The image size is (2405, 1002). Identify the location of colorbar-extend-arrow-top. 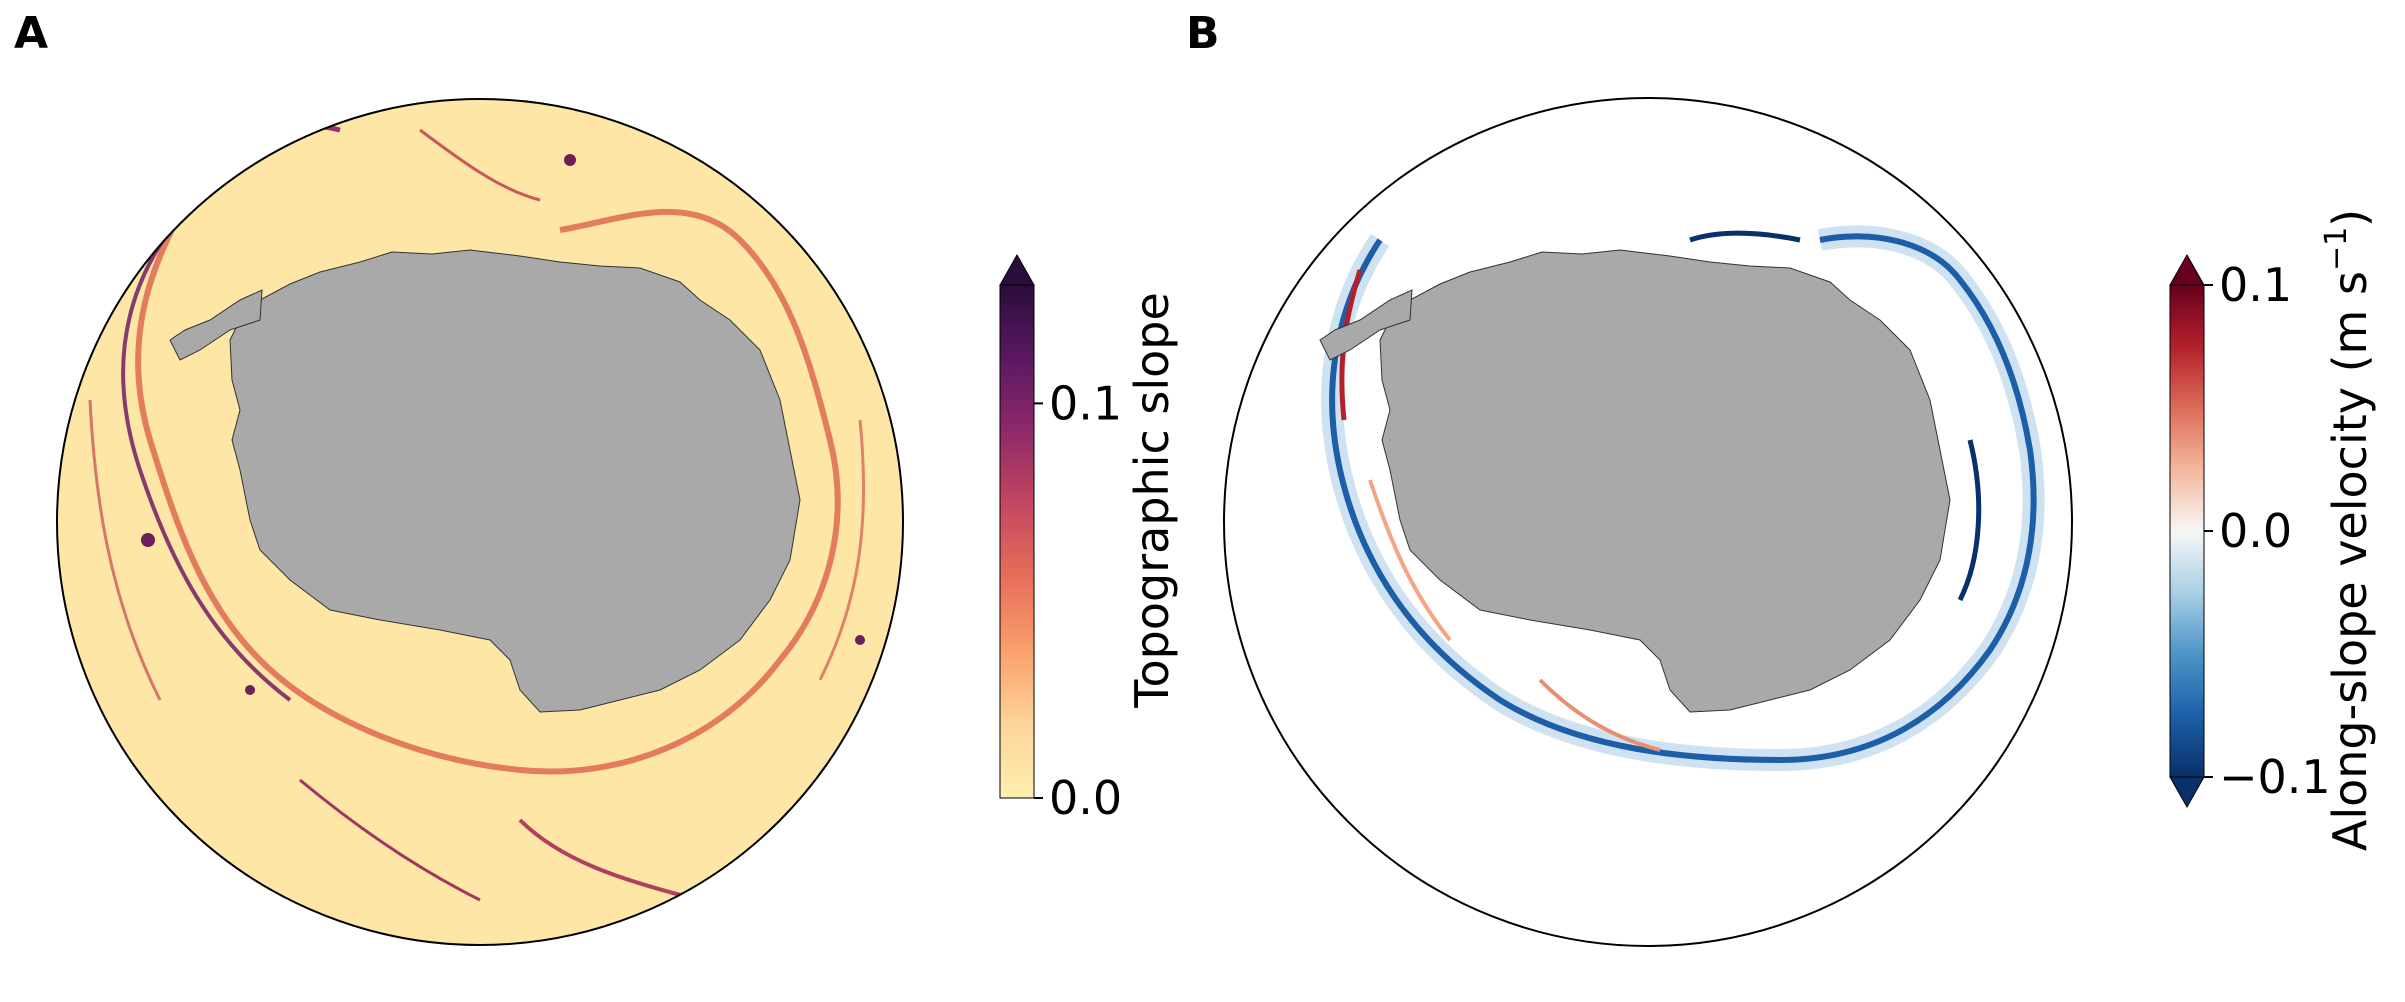
(2187, 269).